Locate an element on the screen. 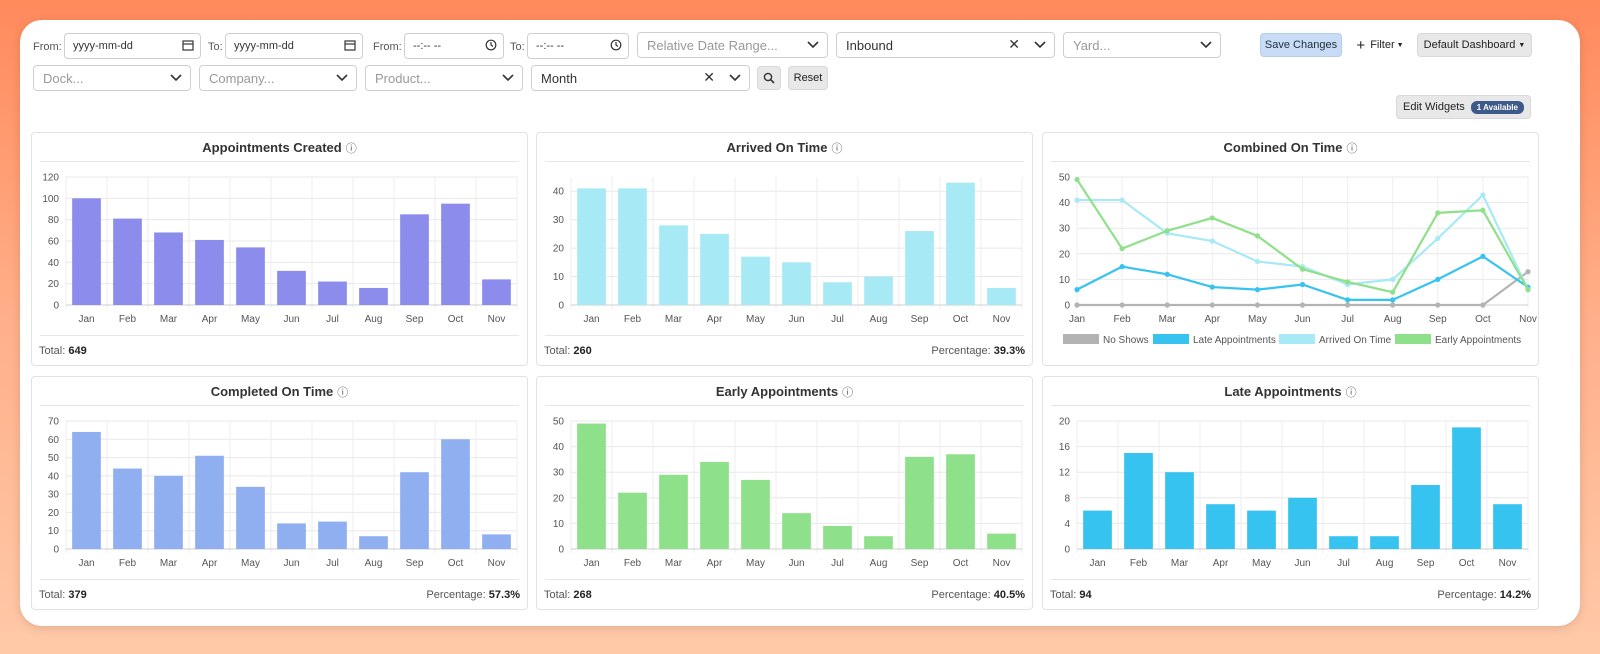 This screenshot has height=654, width=1600. y-tick-label: 50 is located at coordinates (559, 422).